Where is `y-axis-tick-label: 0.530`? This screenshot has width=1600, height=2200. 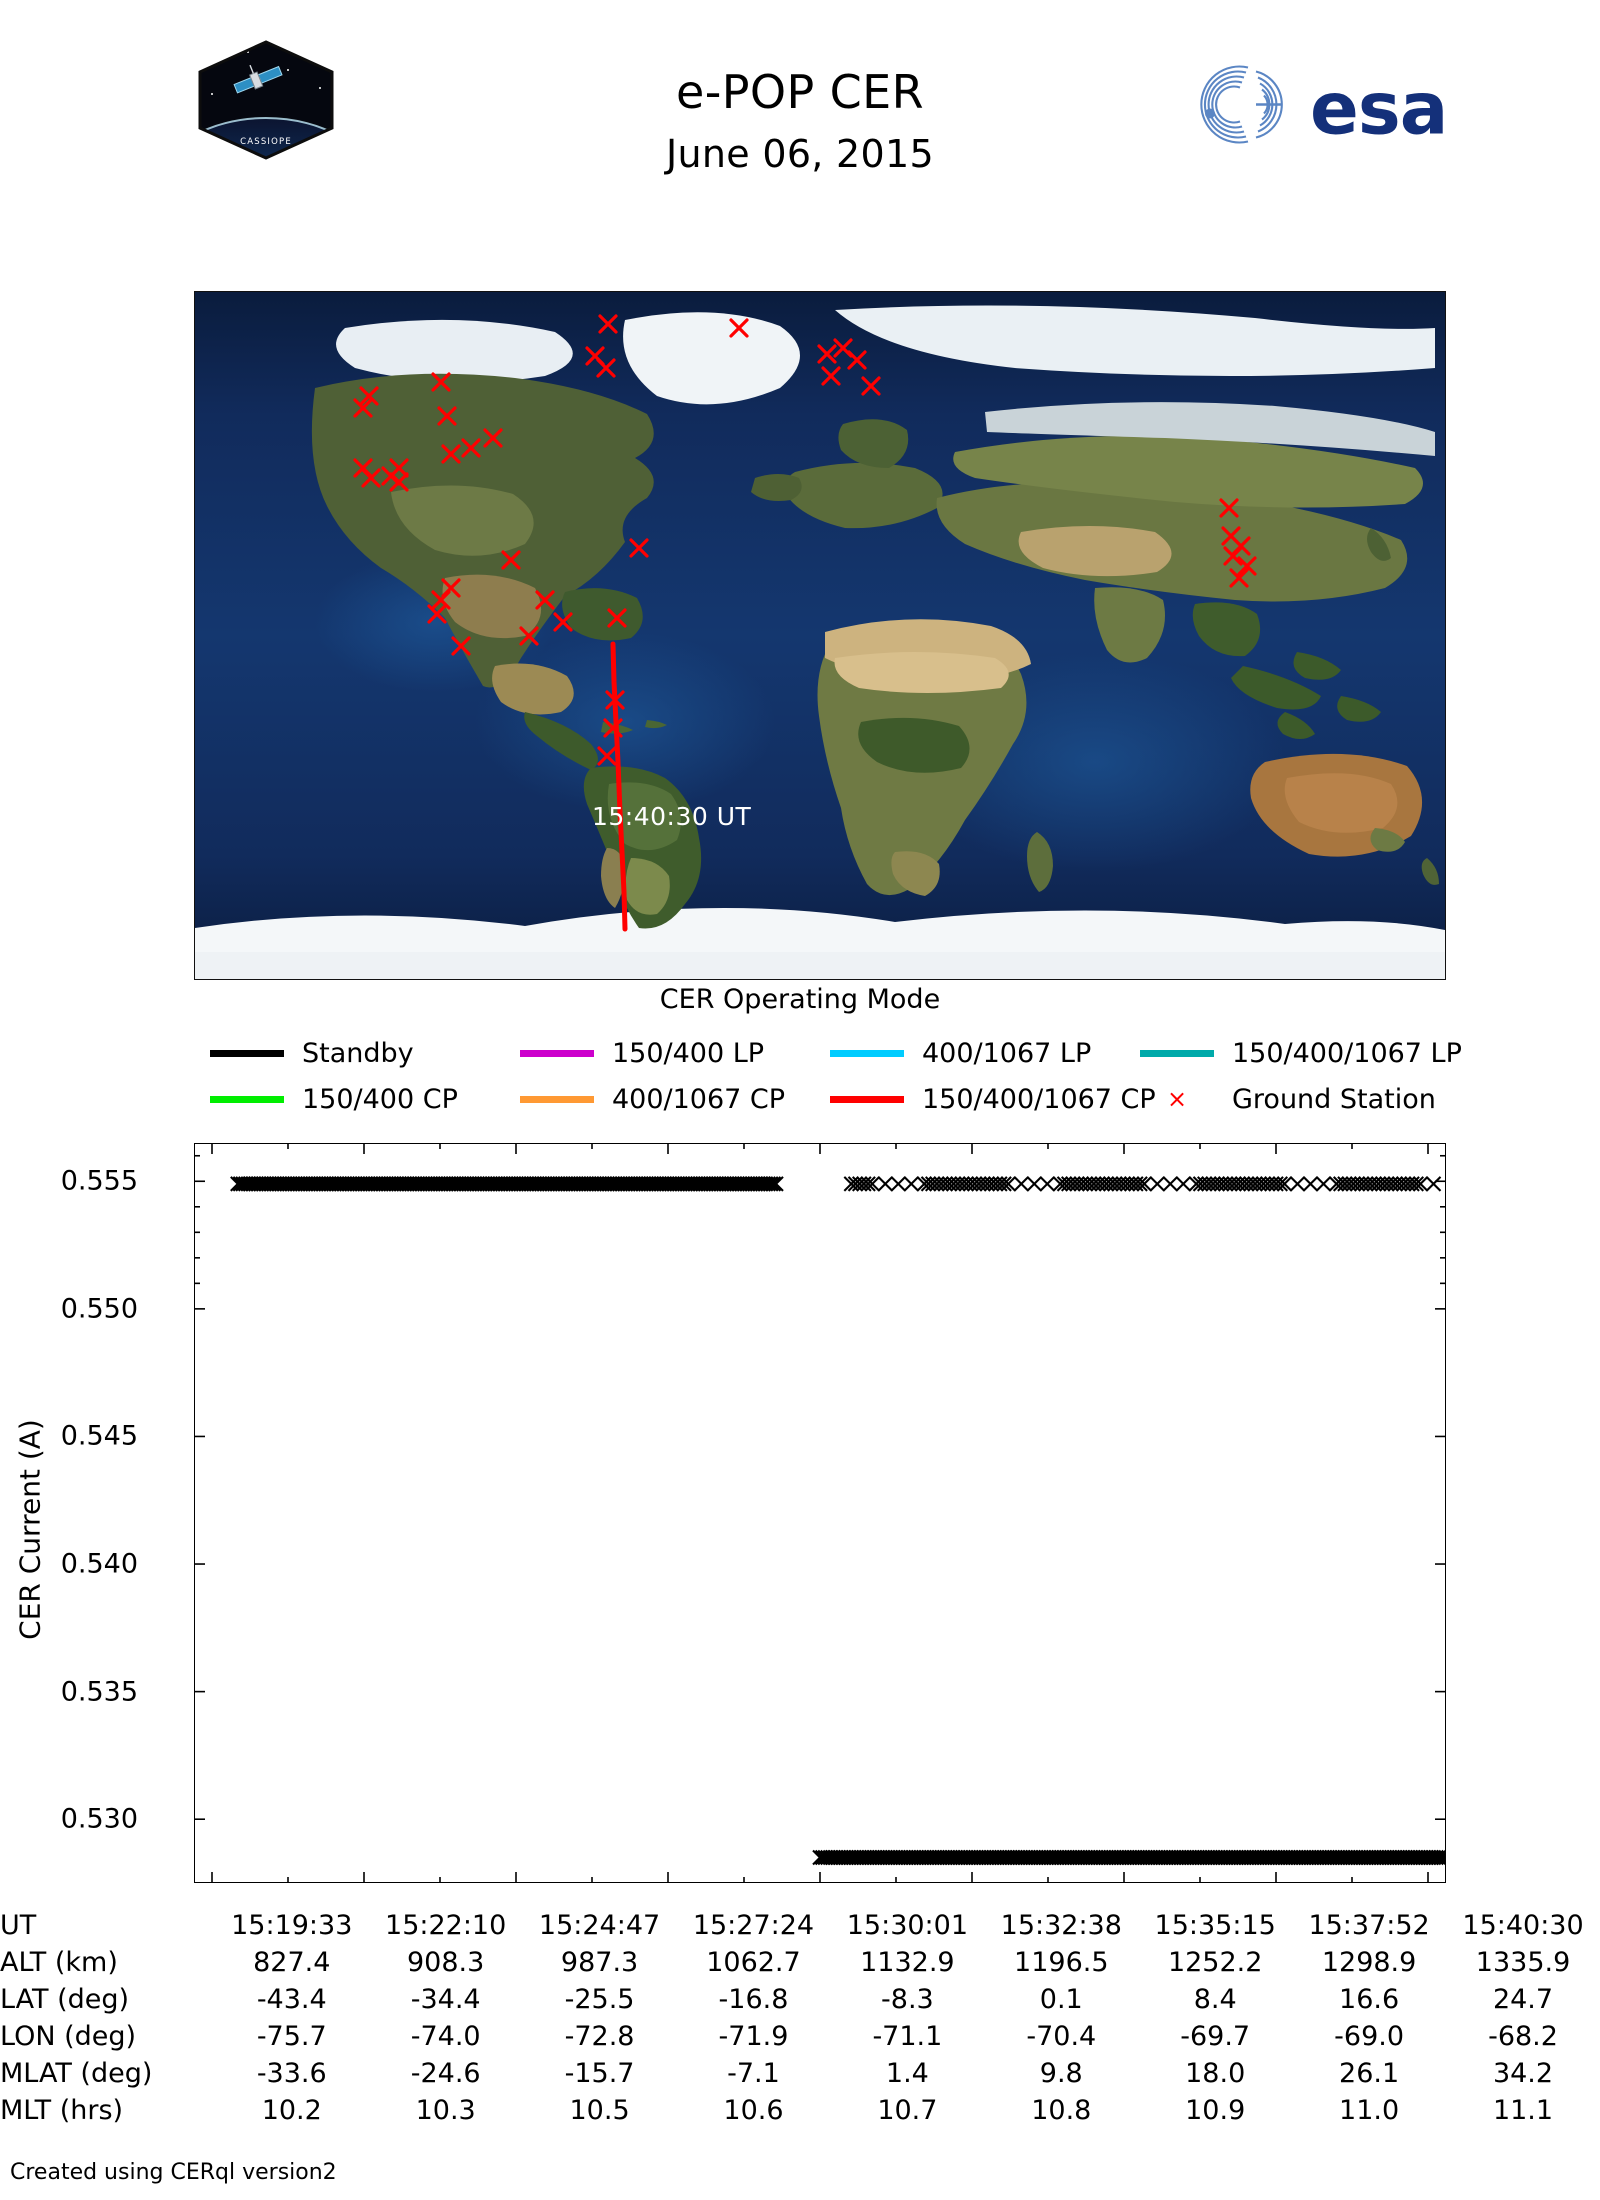
y-axis-tick-label: 0.530 is located at coordinates (99, 1819).